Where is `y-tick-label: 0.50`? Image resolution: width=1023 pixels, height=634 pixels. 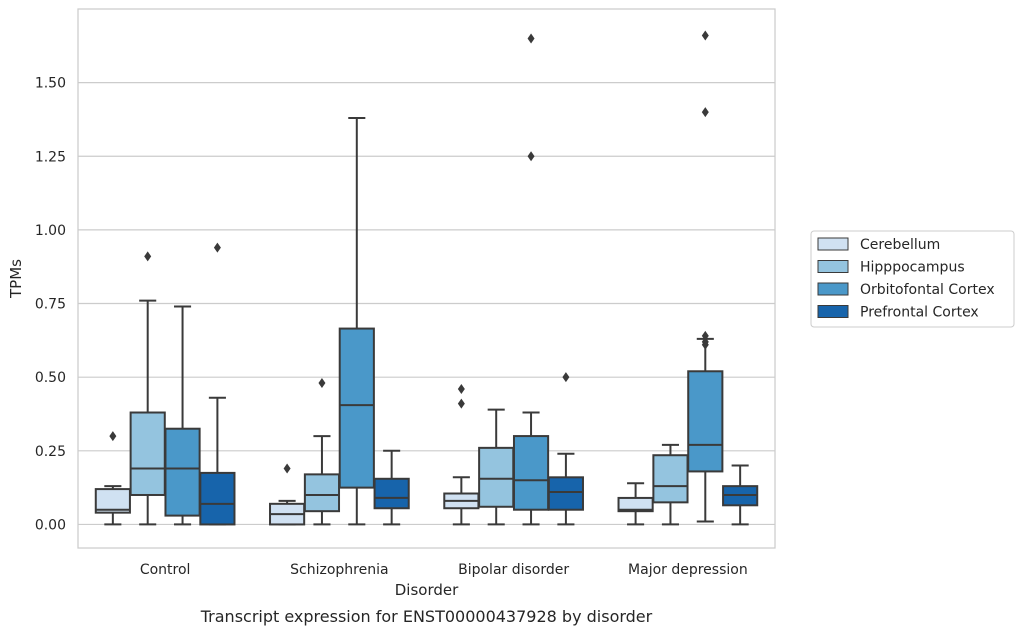
y-tick-label: 0.50 is located at coordinates (50, 378).